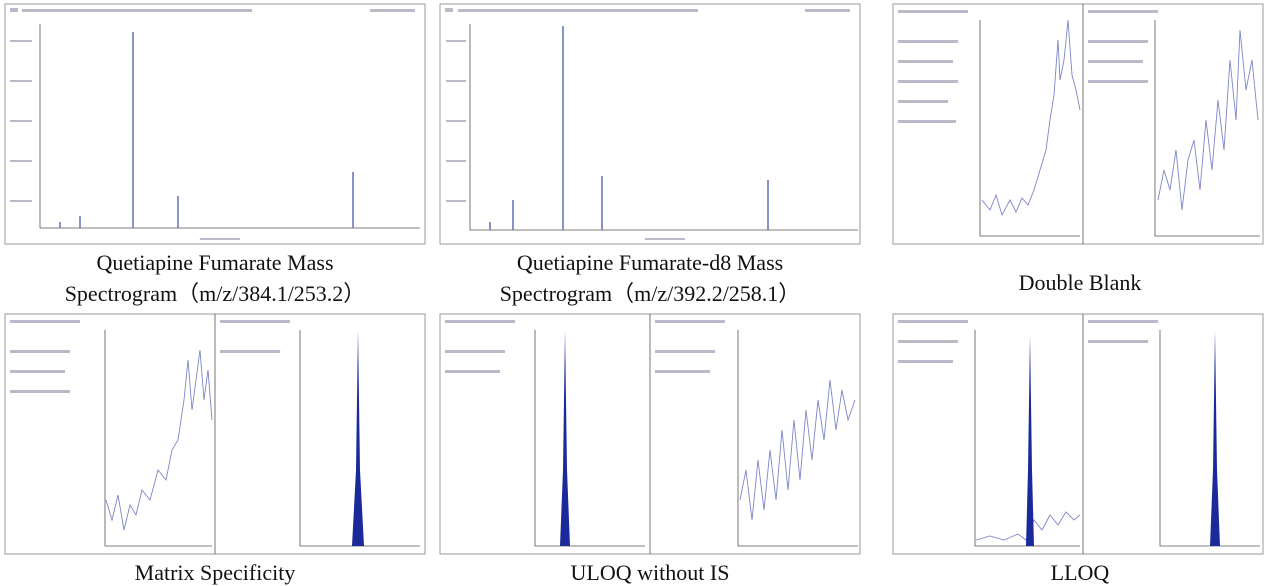  I want to click on caption: Quetiapine Fumarate-d8 Mass, so click(650, 262).